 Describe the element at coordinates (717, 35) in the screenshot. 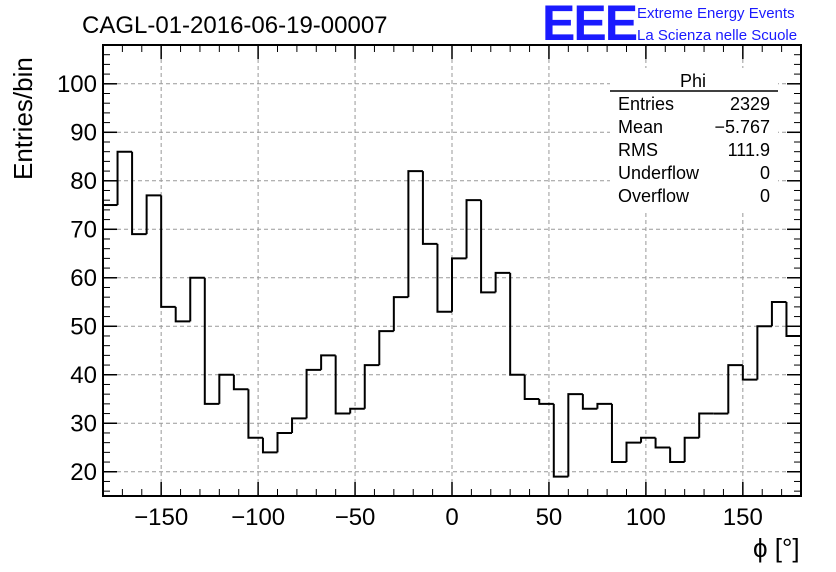

I see `logo-line-2: La Scienza nelle Scuole` at that location.